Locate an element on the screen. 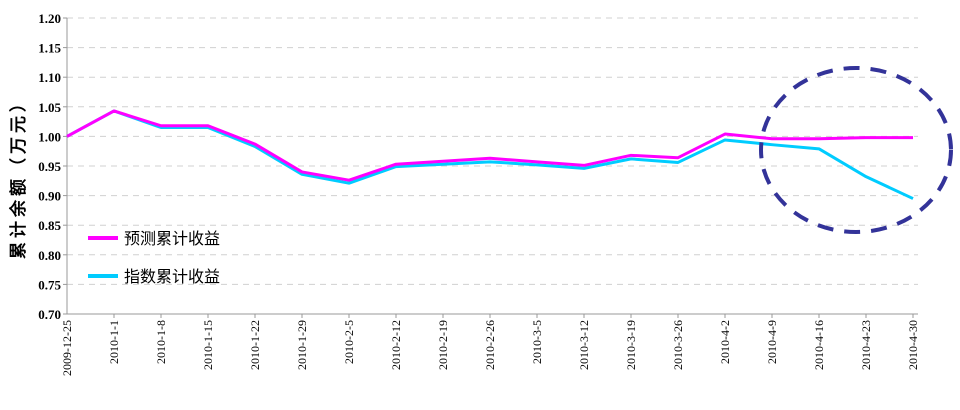 This screenshot has width=960, height=410. y-tick-label: 0.95 is located at coordinates (49, 166).